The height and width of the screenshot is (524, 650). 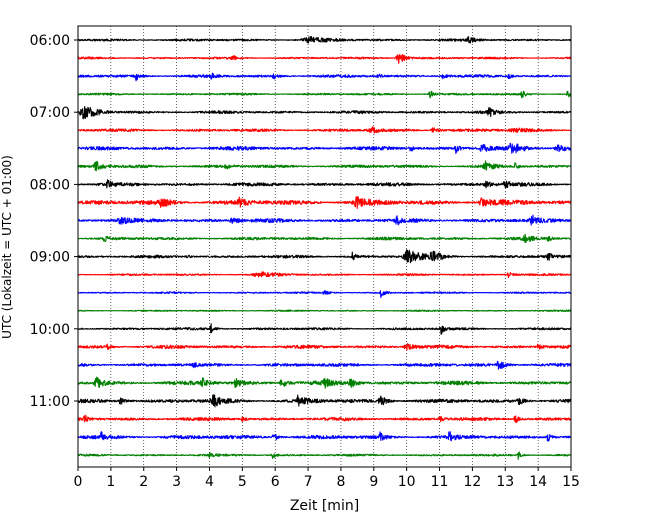 I want to click on trace-0745-green, so click(x=324, y=166).